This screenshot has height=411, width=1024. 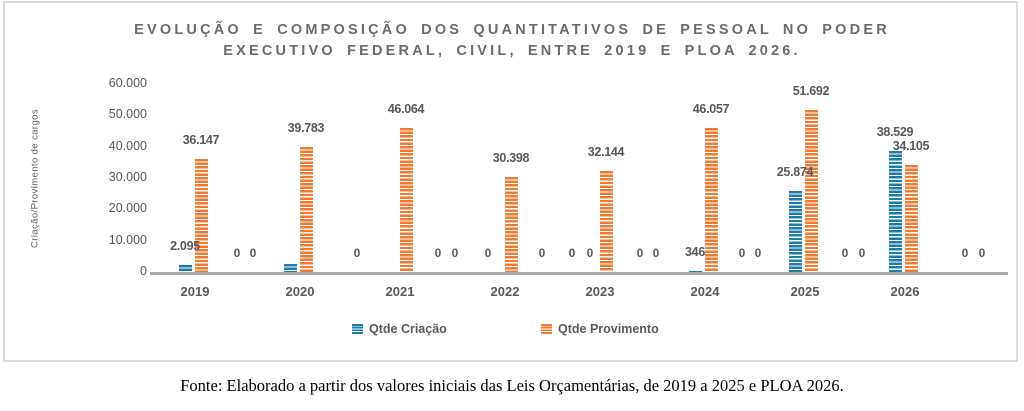 I want to click on x-axis-label-2025: 2025, so click(x=805, y=291).